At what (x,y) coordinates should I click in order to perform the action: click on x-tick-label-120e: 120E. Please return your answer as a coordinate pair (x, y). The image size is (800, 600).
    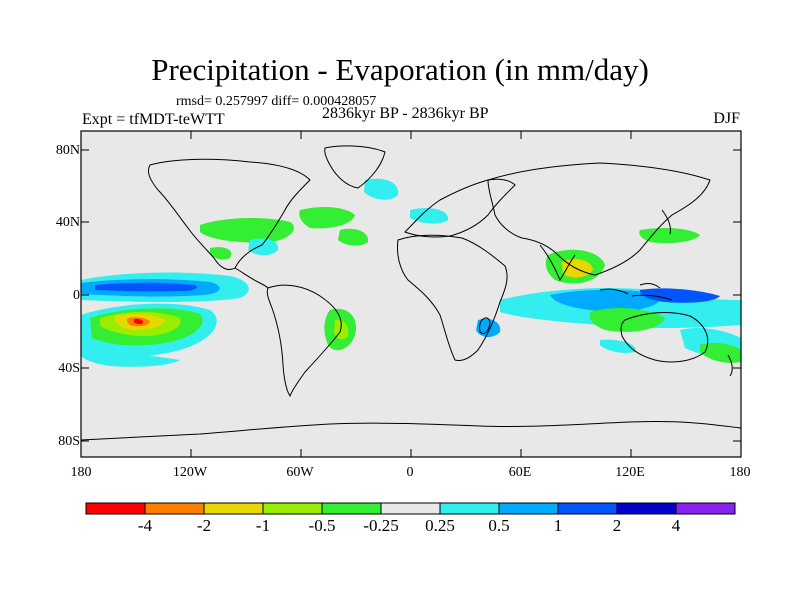
    Looking at the image, I should click on (630, 472).